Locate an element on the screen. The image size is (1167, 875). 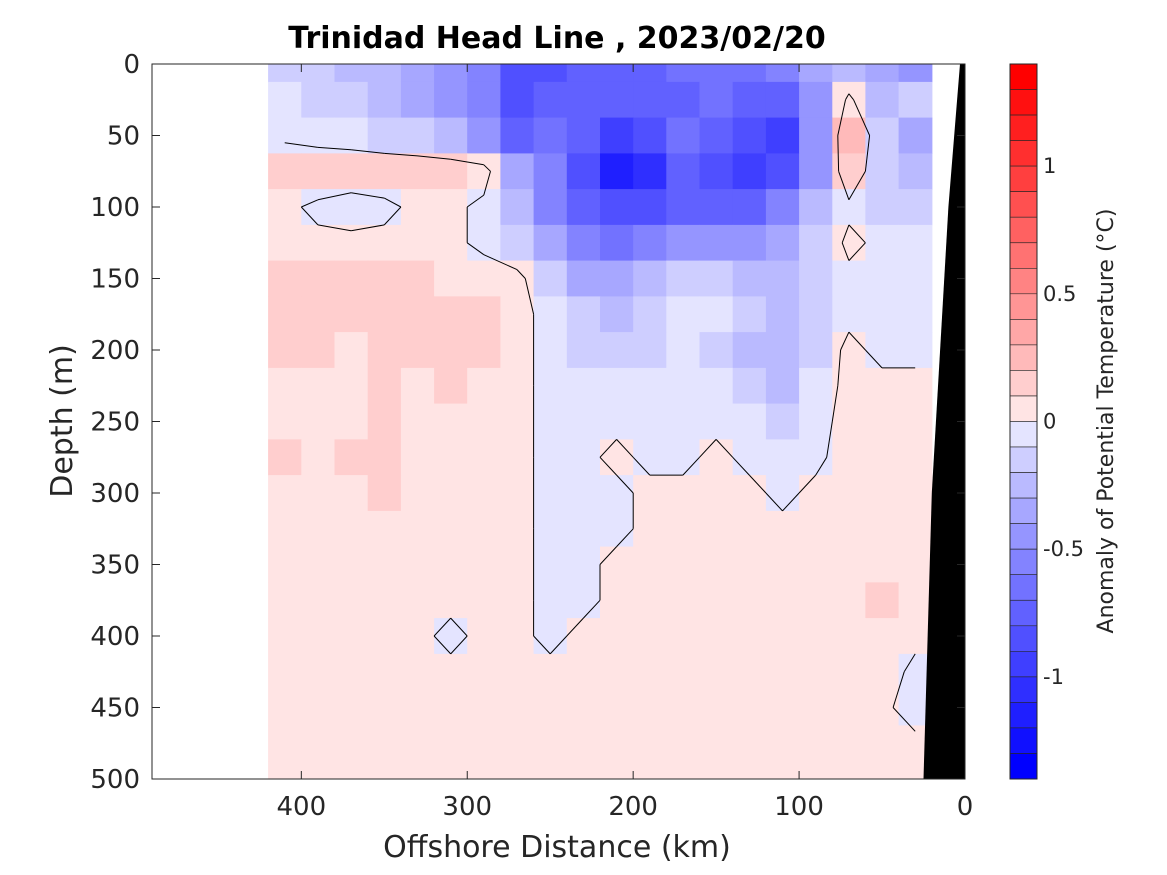
x-tick-label: 300 is located at coordinates (467, 807).